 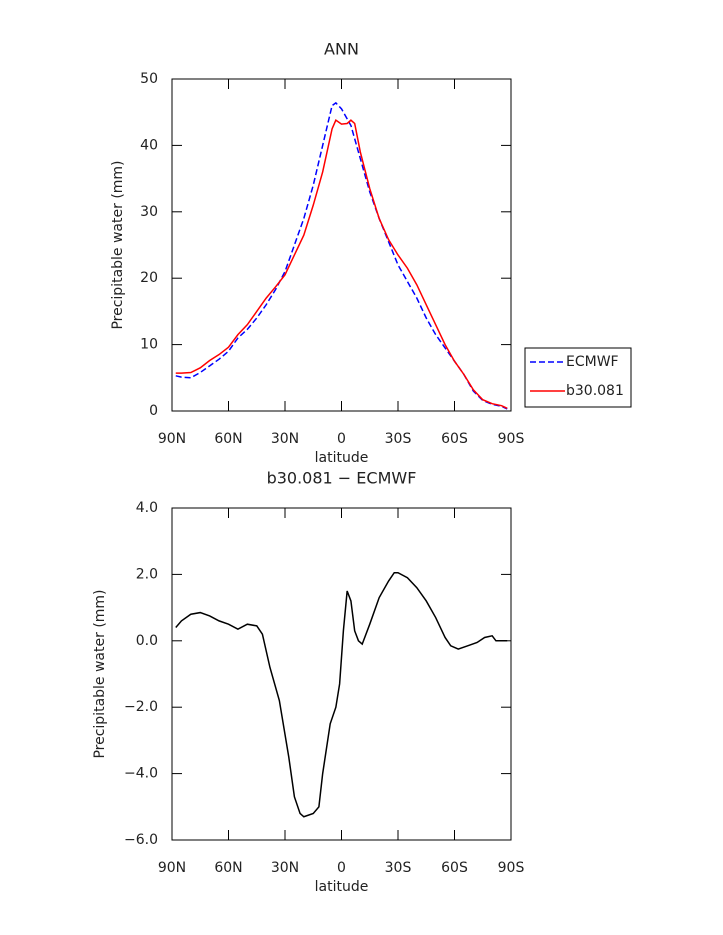 What do you see at coordinates (149, 212) in the screenshot?
I see `y-tick-label: 30` at bounding box center [149, 212].